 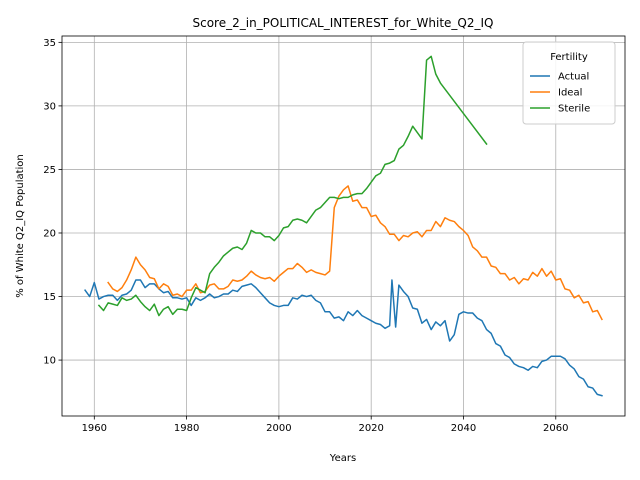 I want to click on legend-items: Actual Ideal Sterile, so click(x=560, y=93).